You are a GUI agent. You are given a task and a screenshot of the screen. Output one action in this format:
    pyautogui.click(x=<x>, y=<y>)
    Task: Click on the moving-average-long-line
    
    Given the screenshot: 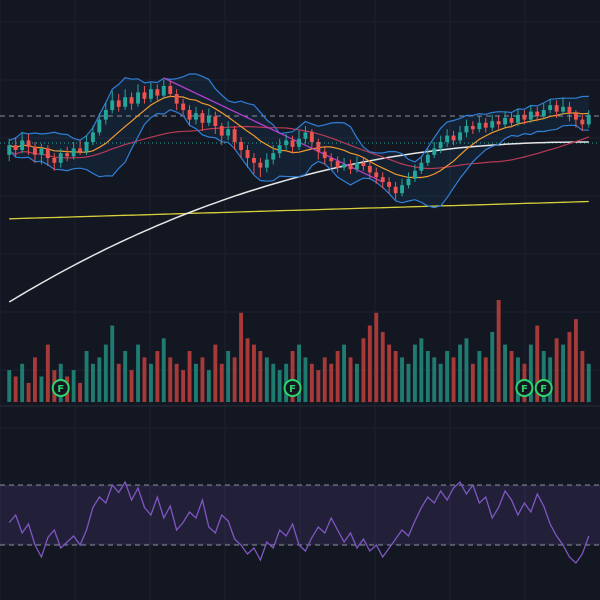 What is the action you would take?
    pyautogui.click(x=299, y=210)
    